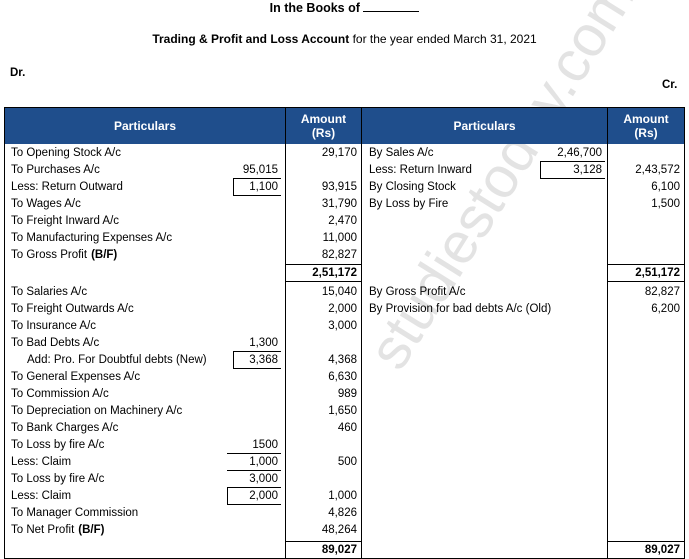 The width and height of the screenshot is (689, 559). I want to click on credit-row-label: By Provision for bad debts A/c (Old), so click(460, 309).